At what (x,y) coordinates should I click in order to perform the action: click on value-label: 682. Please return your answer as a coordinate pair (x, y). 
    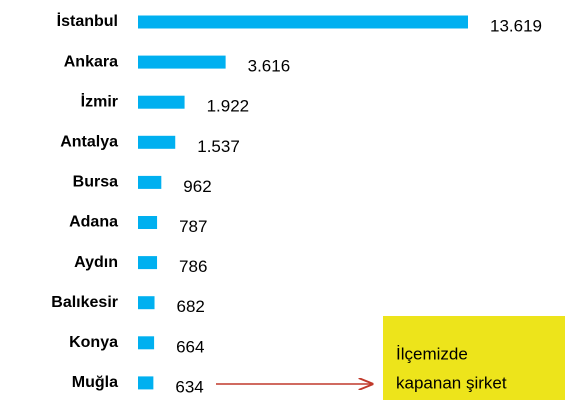
    Looking at the image, I should click on (191, 306).